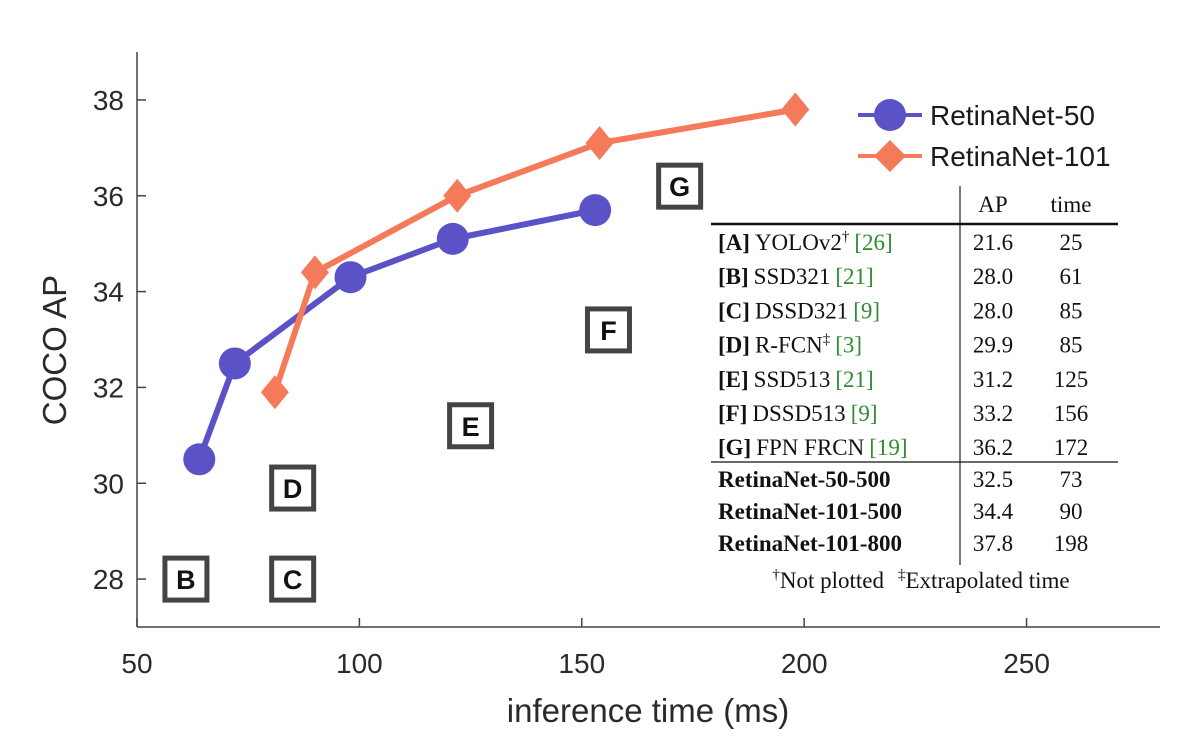  What do you see at coordinates (846, 237) in the screenshot?
I see `row-mark: †` at bounding box center [846, 237].